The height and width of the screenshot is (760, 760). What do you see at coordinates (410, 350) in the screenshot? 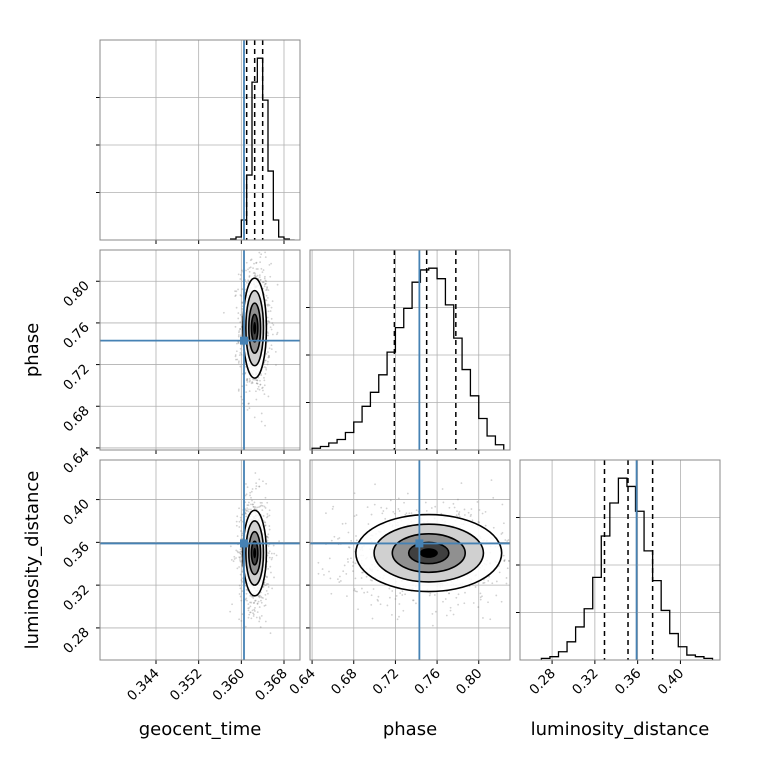
I see `panel-frame` at bounding box center [410, 350].